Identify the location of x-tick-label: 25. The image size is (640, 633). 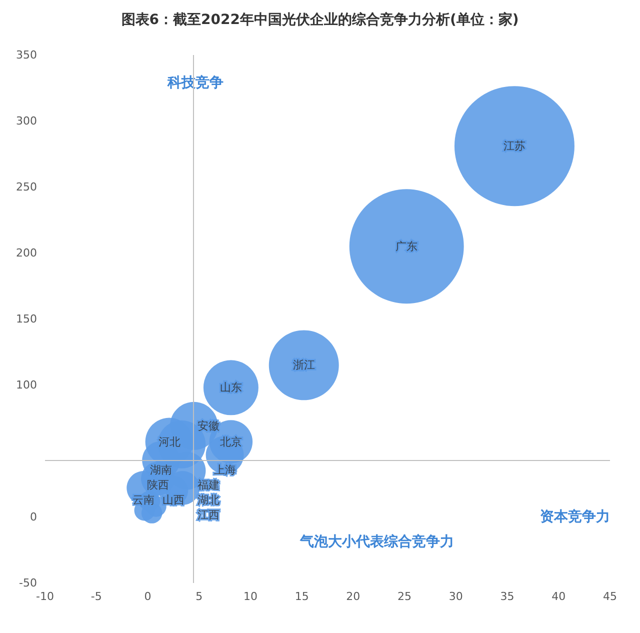
(405, 596).